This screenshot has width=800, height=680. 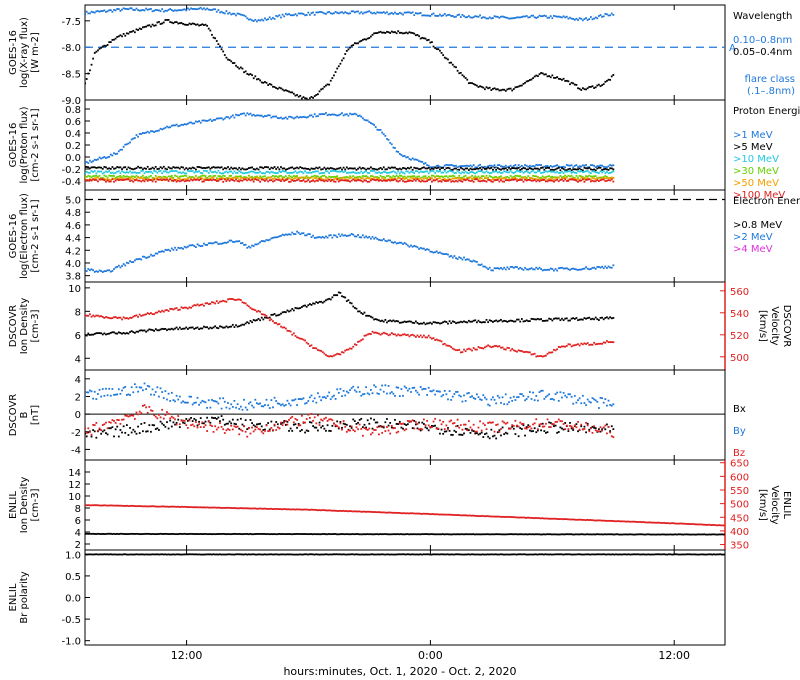 I want to click on y-tick-label-right: 540, so click(x=739, y=314).